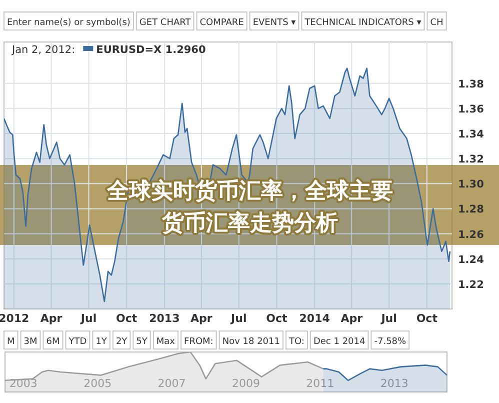  I want to click on text: 3M, so click(31, 342).